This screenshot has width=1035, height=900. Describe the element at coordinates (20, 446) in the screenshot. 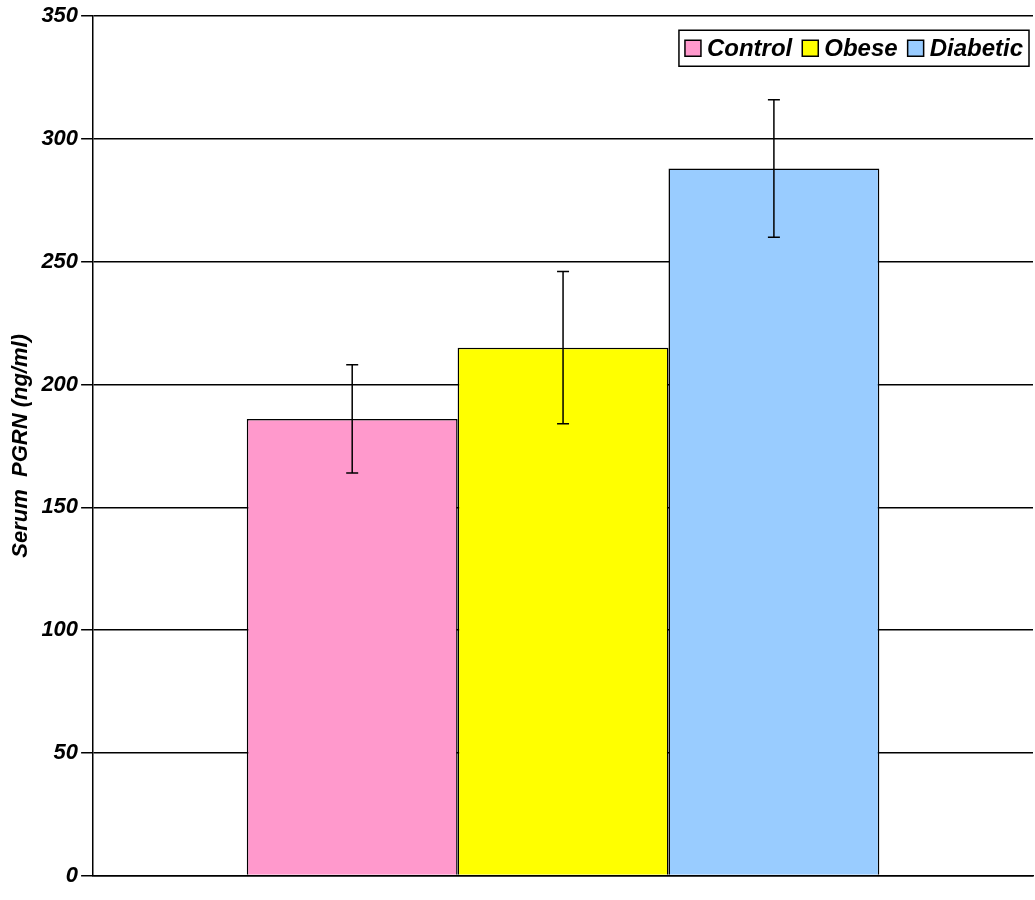

I see `y-axis-title: Serum PGRN (ng/ml)` at that location.